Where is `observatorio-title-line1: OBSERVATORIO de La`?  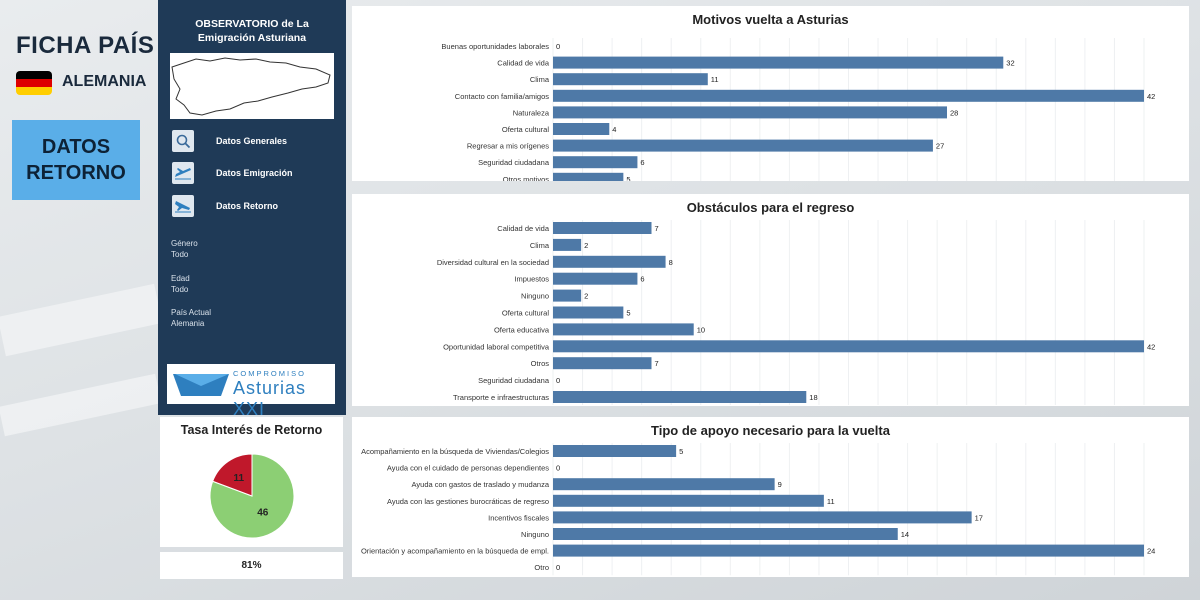
observatorio-title-line1: OBSERVATORIO de La is located at coordinates (252, 24).